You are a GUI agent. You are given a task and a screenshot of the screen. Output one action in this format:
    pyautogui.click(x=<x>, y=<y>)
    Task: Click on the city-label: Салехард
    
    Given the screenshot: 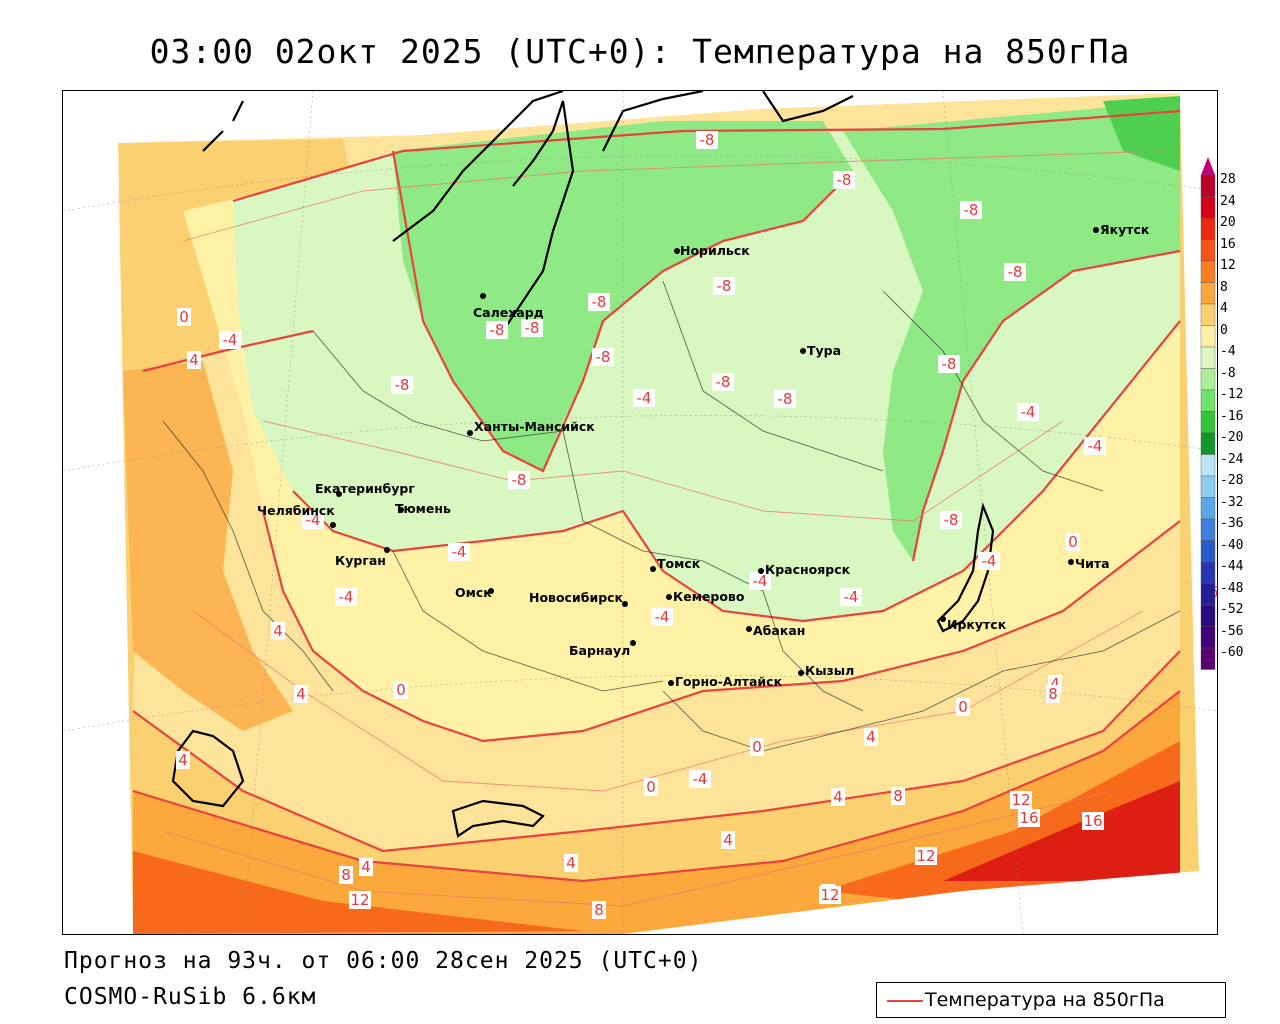 What is the action you would take?
    pyautogui.click(x=508, y=312)
    